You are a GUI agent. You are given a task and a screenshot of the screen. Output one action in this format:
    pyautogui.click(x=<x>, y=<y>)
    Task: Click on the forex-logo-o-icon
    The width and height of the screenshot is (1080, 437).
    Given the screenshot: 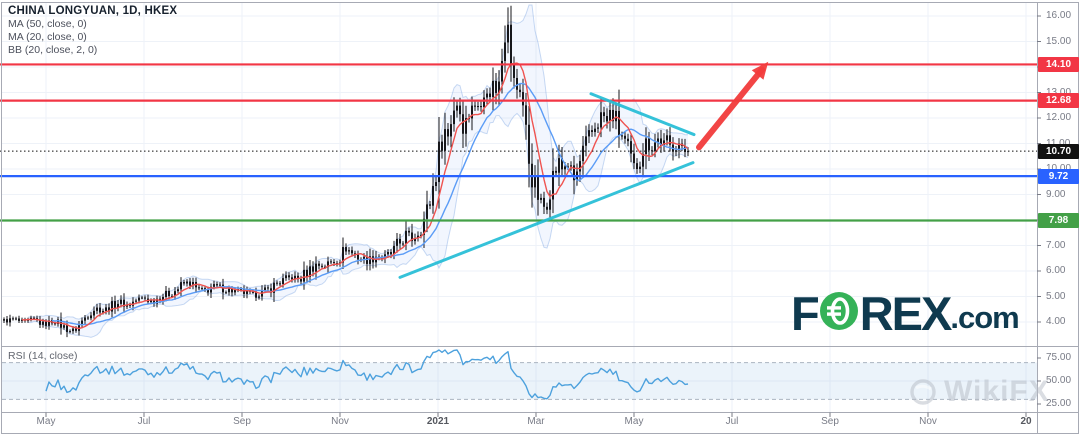 What is the action you would take?
    pyautogui.click(x=839, y=313)
    